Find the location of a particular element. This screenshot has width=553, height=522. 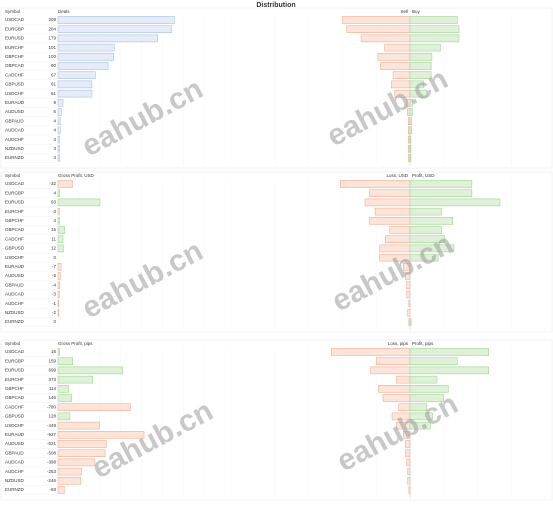

value: 16 is located at coordinates (54, 351).